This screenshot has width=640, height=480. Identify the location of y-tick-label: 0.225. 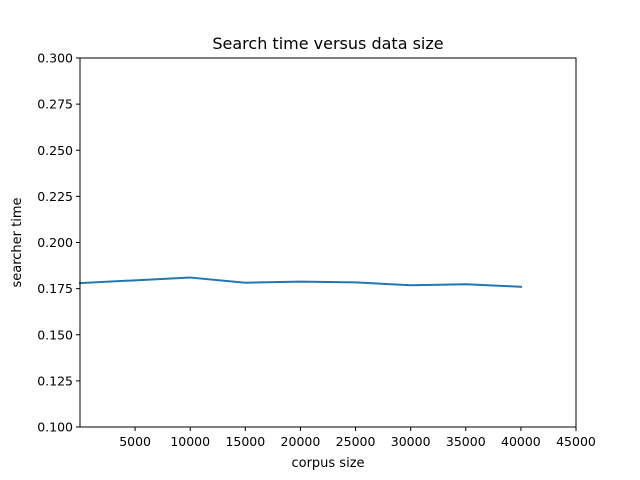
(55, 196).